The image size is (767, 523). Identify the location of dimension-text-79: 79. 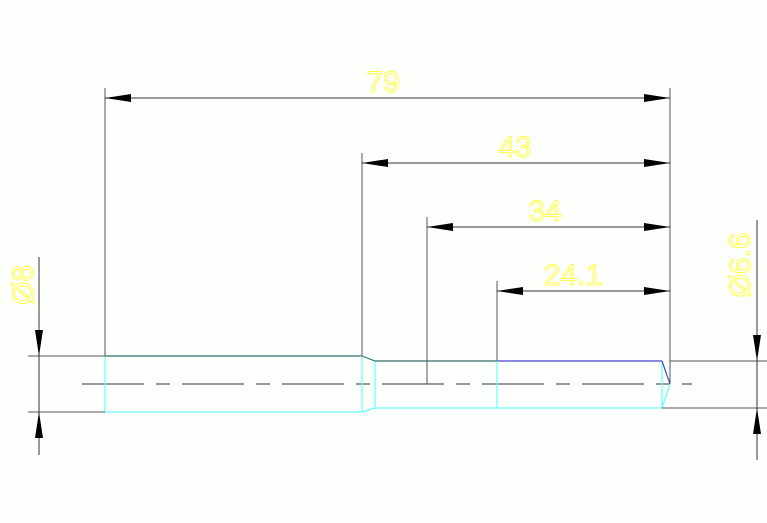
(382, 82).